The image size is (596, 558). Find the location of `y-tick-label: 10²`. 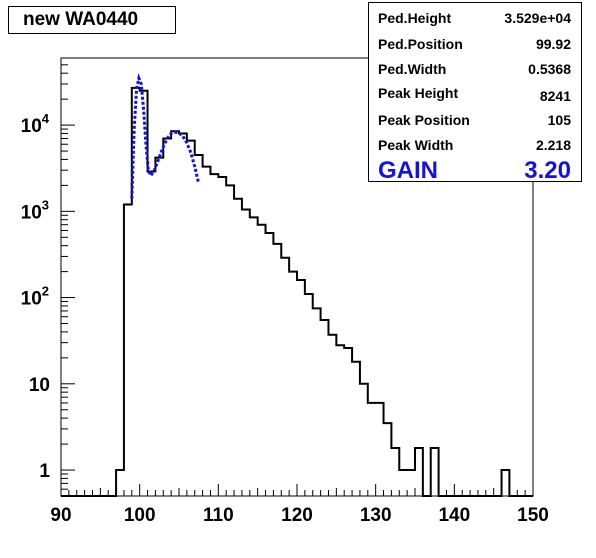

y-tick-label: 10² is located at coordinates (35, 297).